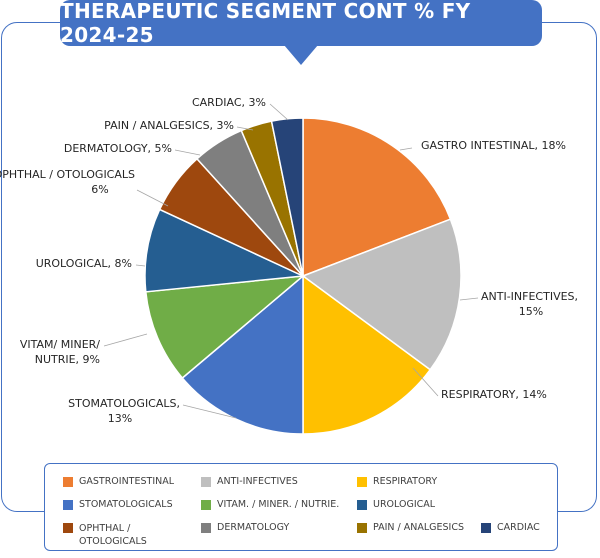 The image size is (600, 558). I want to click on legend-label: ANTI-INFECTIVES, so click(257, 481).